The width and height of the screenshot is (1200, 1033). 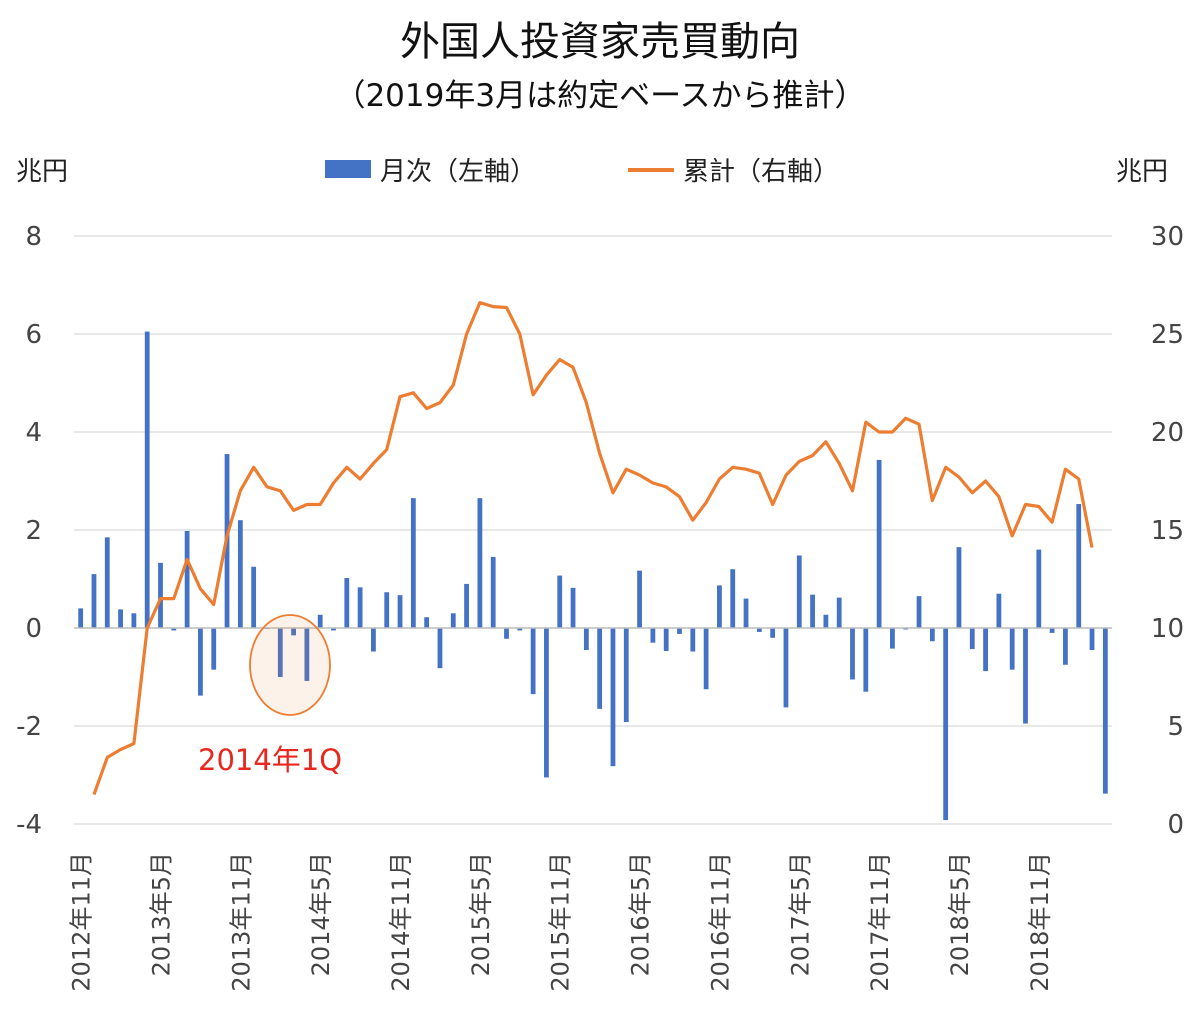 What do you see at coordinates (1167, 629) in the screenshot?
I see `right-tick-label: 10` at bounding box center [1167, 629].